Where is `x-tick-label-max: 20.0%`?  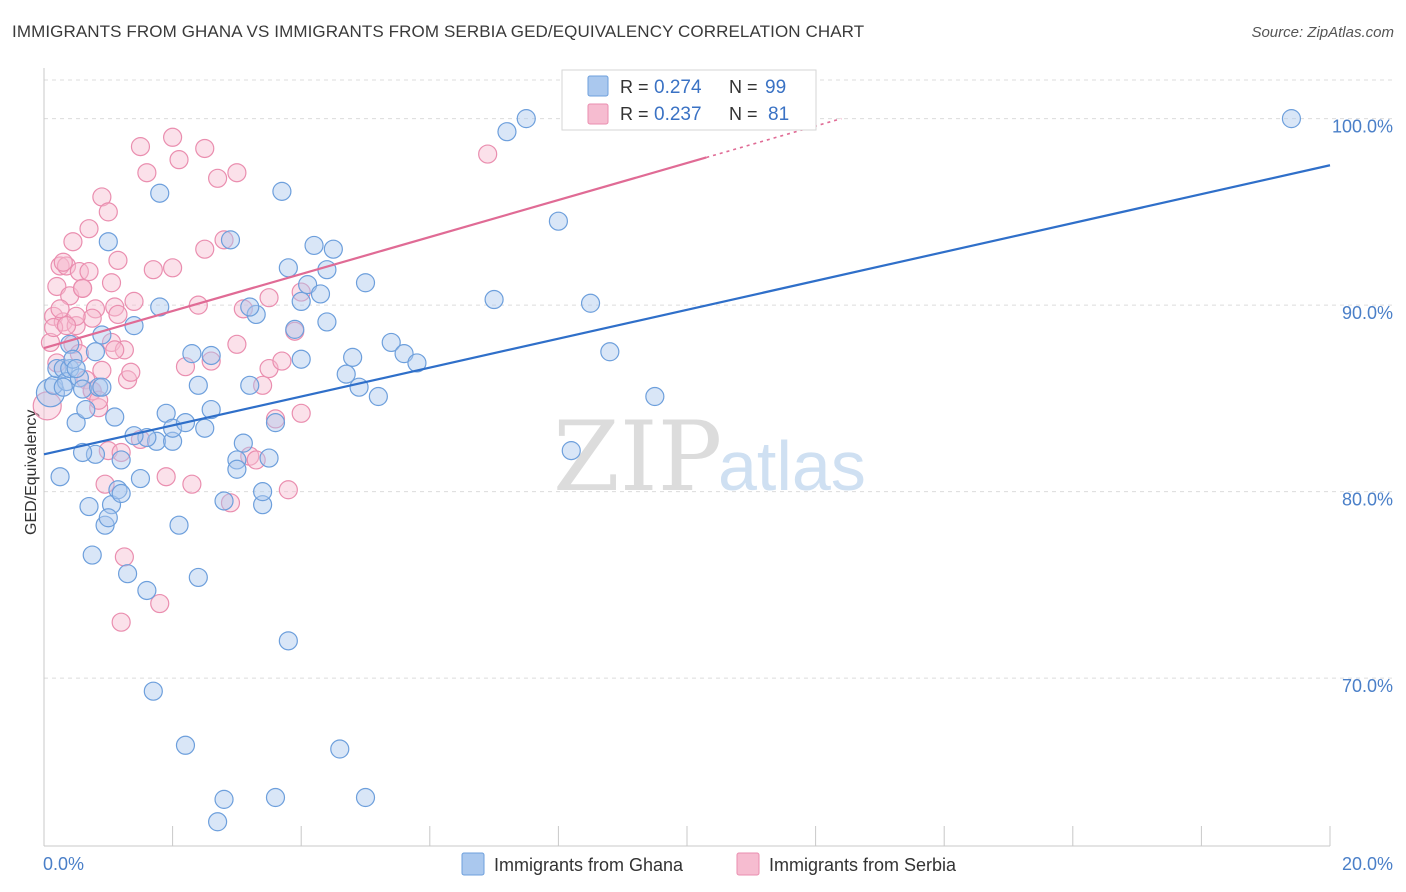 x-tick-label-max: 20.0% is located at coordinates (1367, 864).